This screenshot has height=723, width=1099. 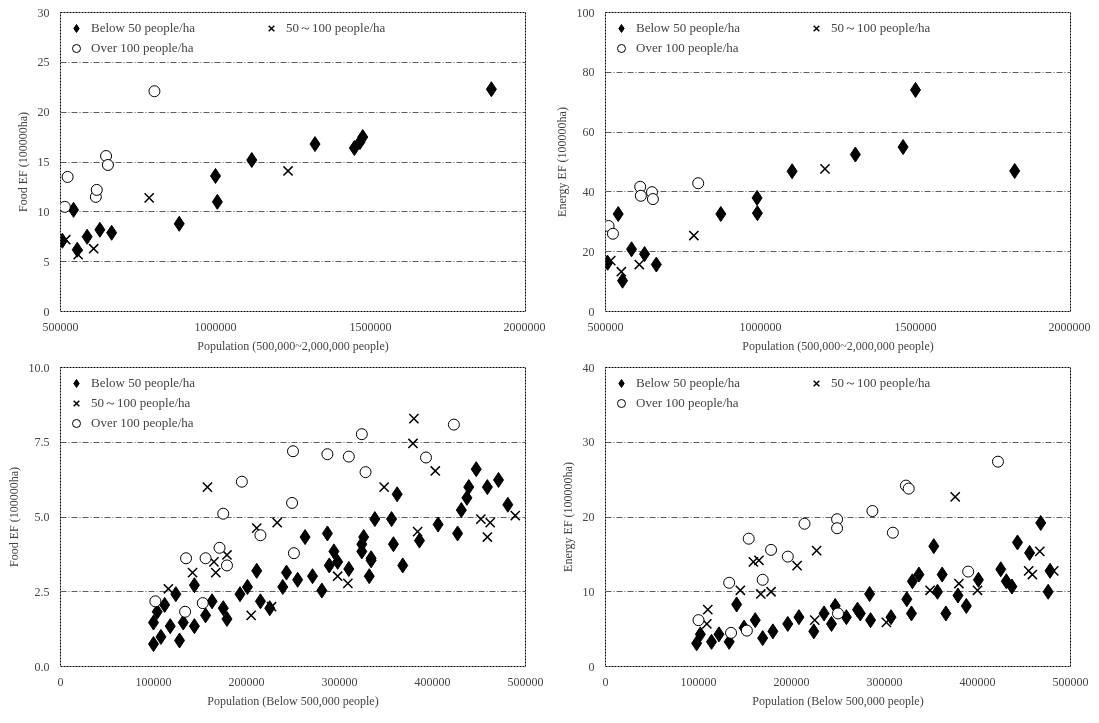 I want to click on y-tick-label: 5, so click(x=46, y=261).